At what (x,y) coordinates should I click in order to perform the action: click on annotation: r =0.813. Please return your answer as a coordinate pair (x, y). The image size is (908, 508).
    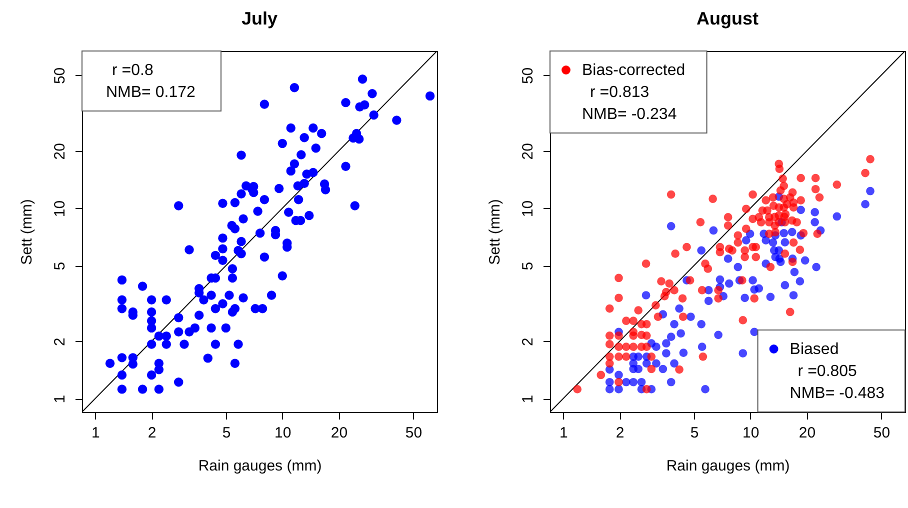
    Looking at the image, I should click on (620, 92).